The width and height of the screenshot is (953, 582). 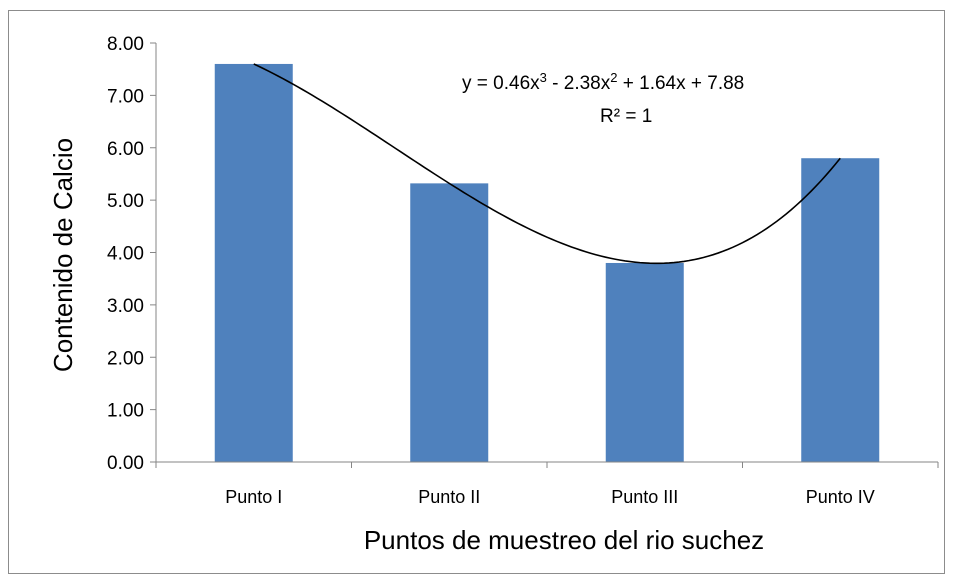 I want to click on y-tick-label: 1.00, so click(x=125, y=411).